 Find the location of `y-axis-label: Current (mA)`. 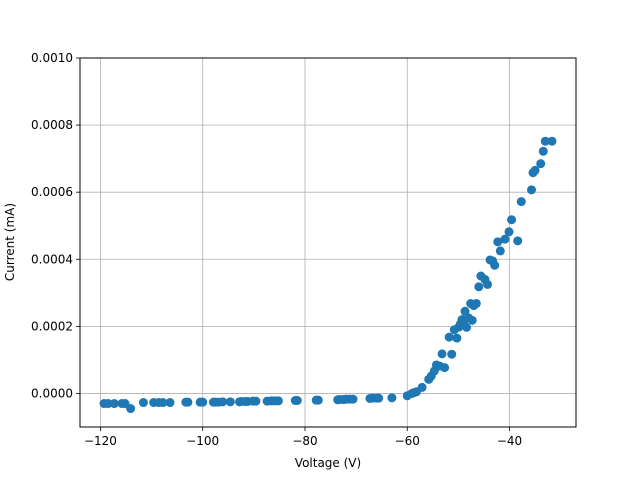

y-axis-label: Current (mA) is located at coordinates (10, 242).